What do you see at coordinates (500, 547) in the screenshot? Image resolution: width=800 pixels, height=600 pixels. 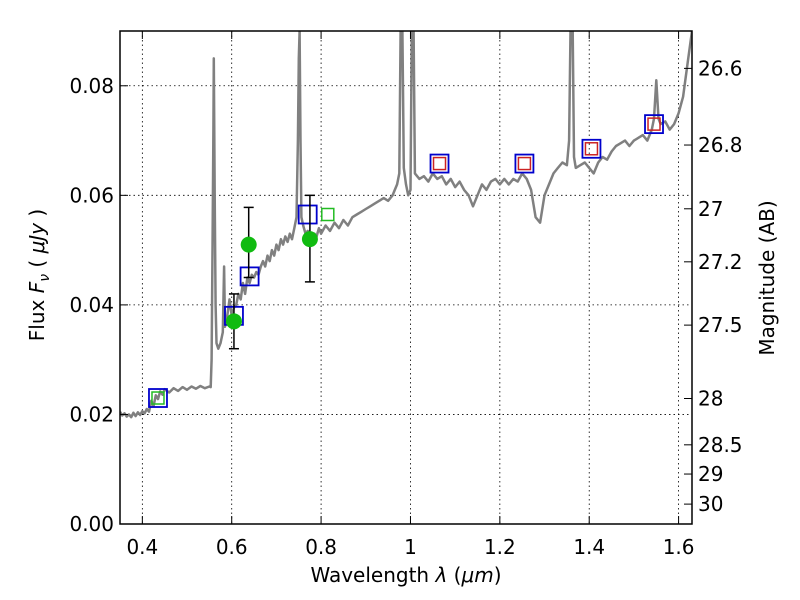 I see `x-tick-label: 1.2` at bounding box center [500, 547].